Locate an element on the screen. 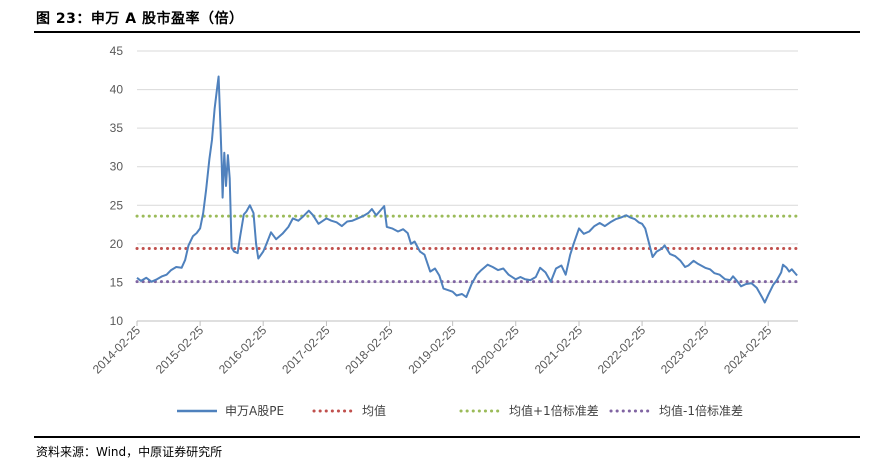  figure-title: 图 23：申万 A 股市盈率（倍） is located at coordinates (140, 19).